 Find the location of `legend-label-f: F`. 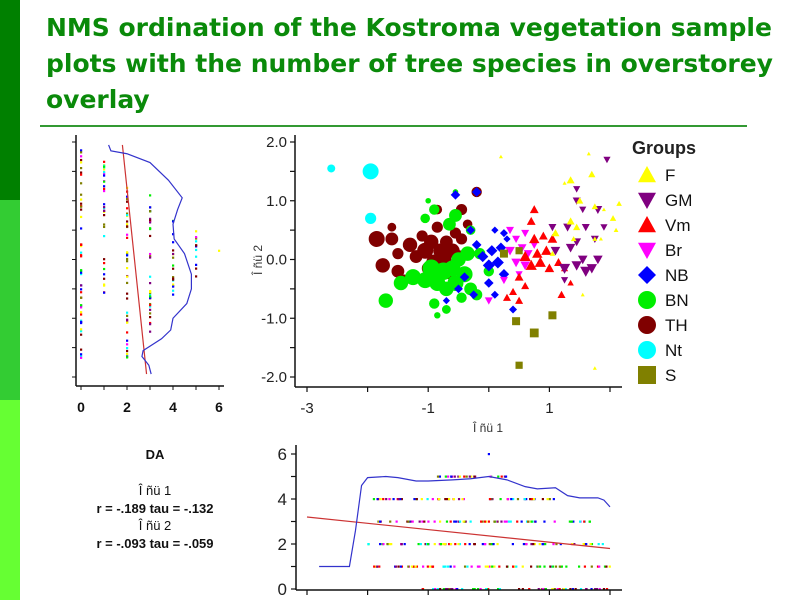

legend-label-f: F is located at coordinates (670, 175).